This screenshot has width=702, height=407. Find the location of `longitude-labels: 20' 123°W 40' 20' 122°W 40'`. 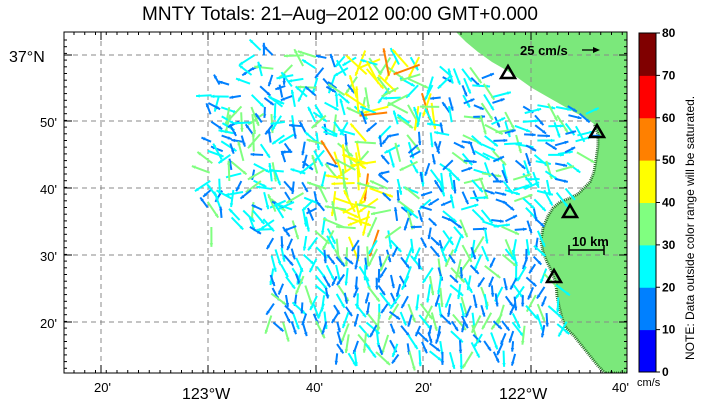

longitude-labels: 20' 123°W 40' 20' 122°W 40' is located at coordinates (361, 391).